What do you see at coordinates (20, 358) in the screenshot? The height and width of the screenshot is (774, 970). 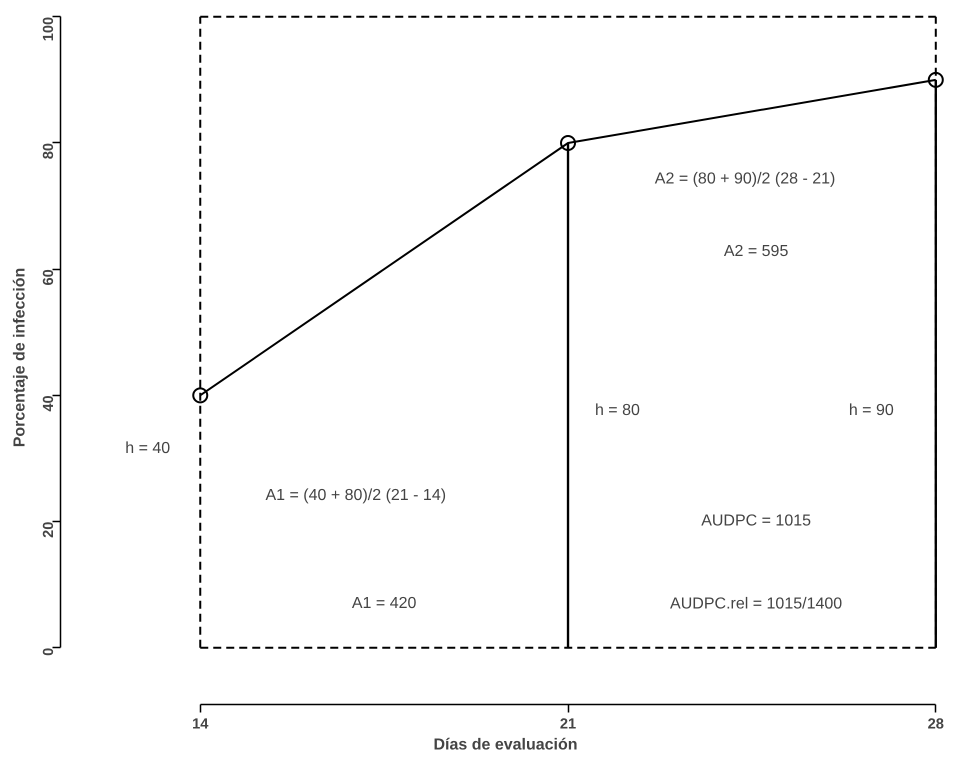 I see `y-axis-title: Porcentaje de infección` at bounding box center [20, 358].